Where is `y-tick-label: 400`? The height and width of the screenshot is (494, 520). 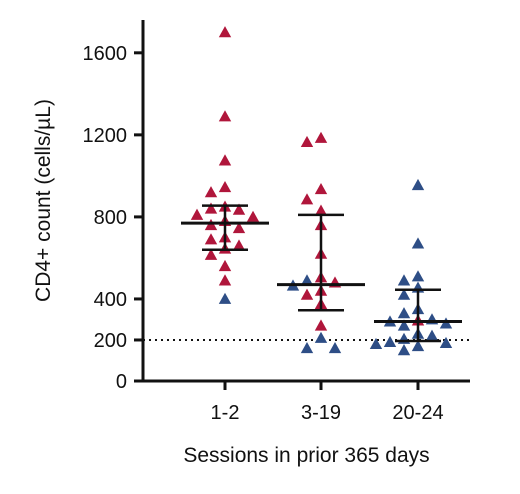 y-tick-label: 400 is located at coordinates (110, 300).